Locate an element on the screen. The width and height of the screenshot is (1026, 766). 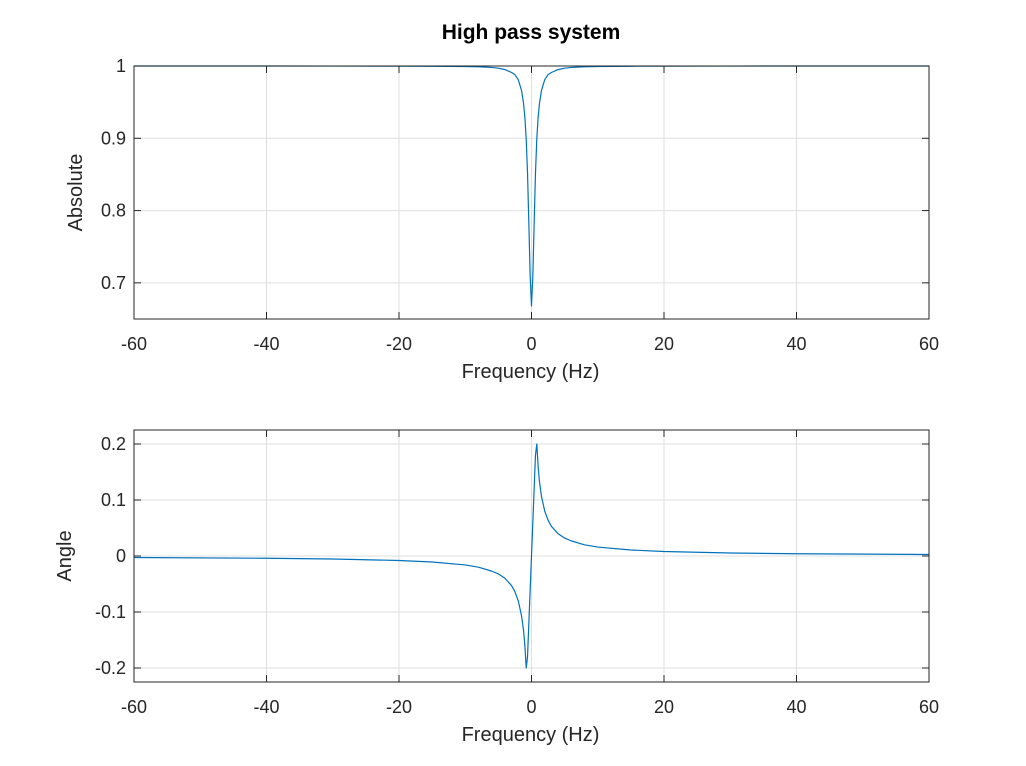
phase-x-tick-label: 60 is located at coordinates (929, 707).